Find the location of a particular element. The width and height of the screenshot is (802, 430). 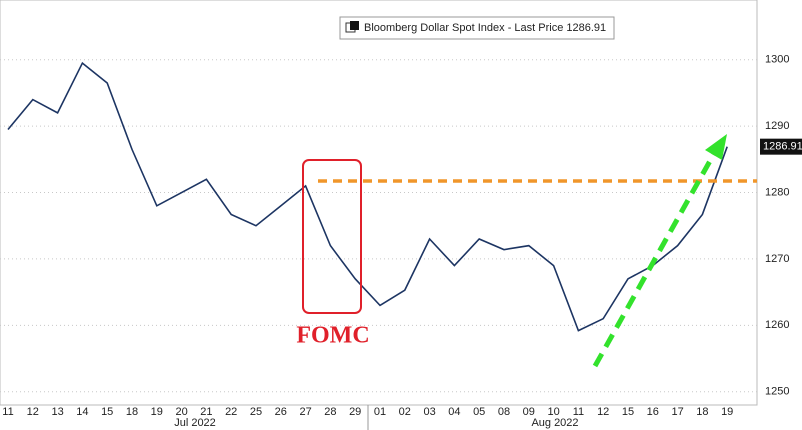

annotation: FOMC is located at coordinates (332, 336).